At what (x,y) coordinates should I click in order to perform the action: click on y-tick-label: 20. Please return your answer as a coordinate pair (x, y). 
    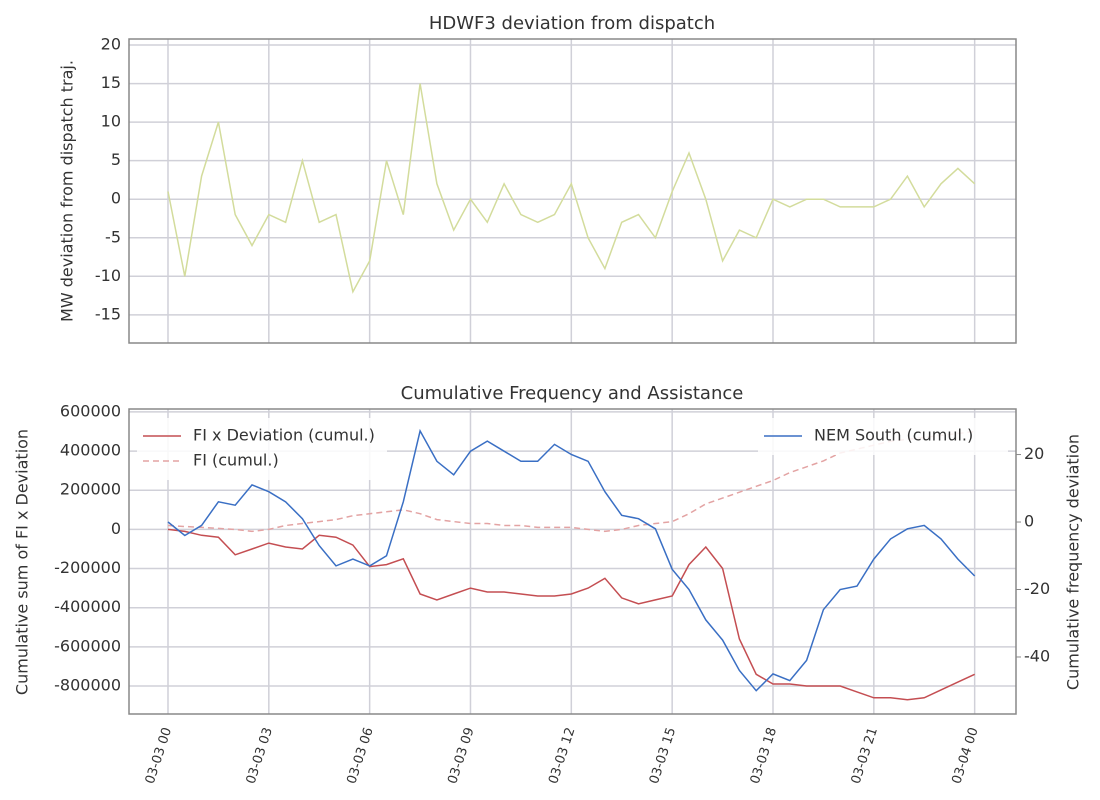
    Looking at the image, I should click on (111, 44).